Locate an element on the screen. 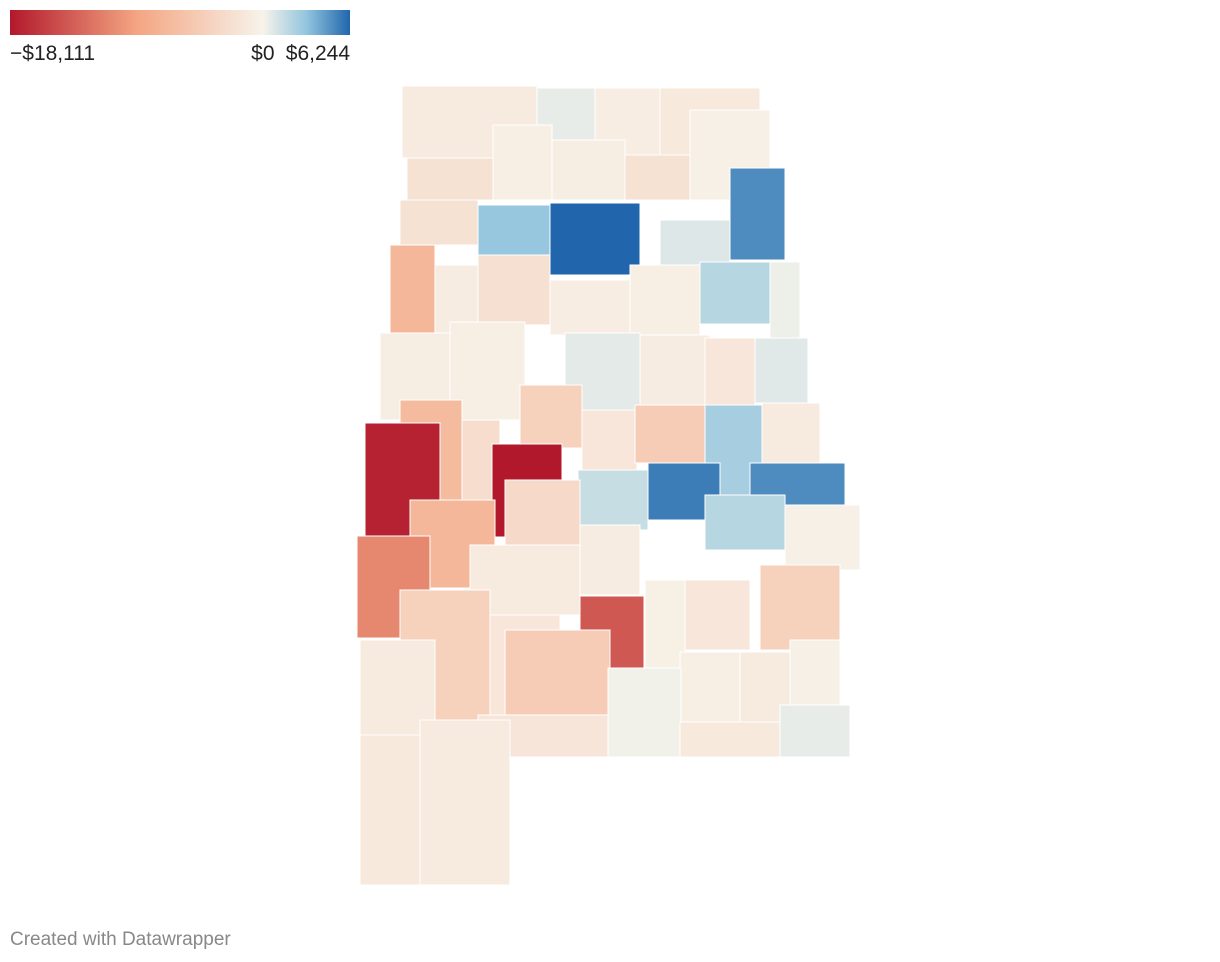  legend-label: $0 is located at coordinates (262, 53).